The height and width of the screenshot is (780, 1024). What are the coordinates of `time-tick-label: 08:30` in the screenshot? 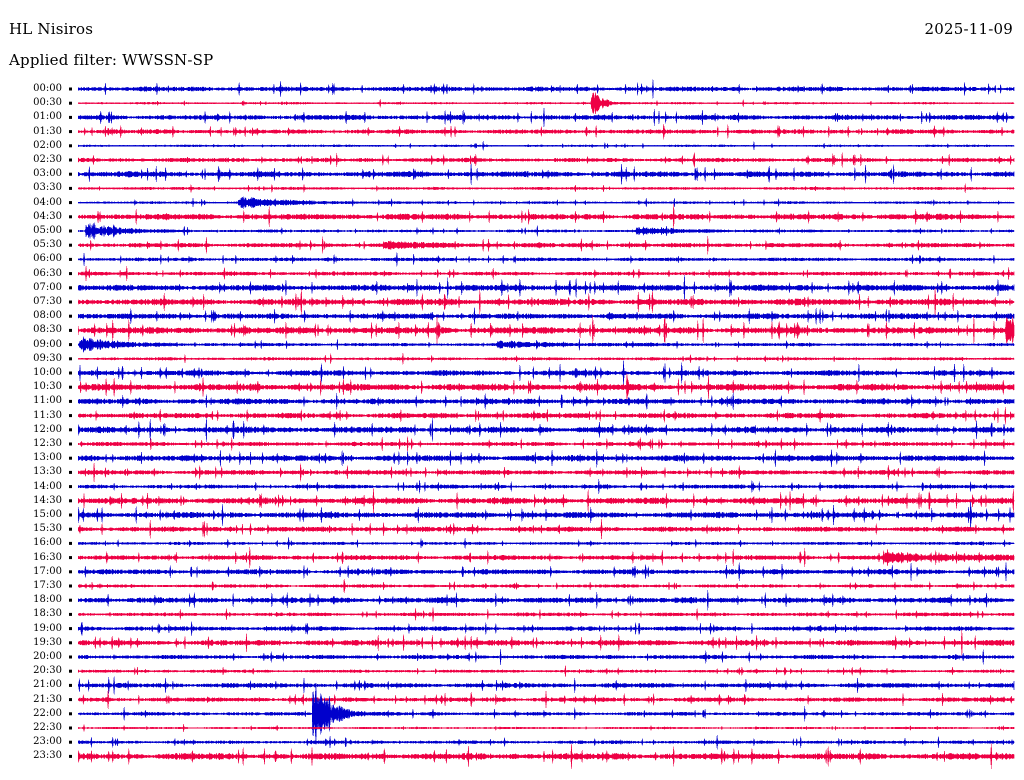 It's located at (47, 330).